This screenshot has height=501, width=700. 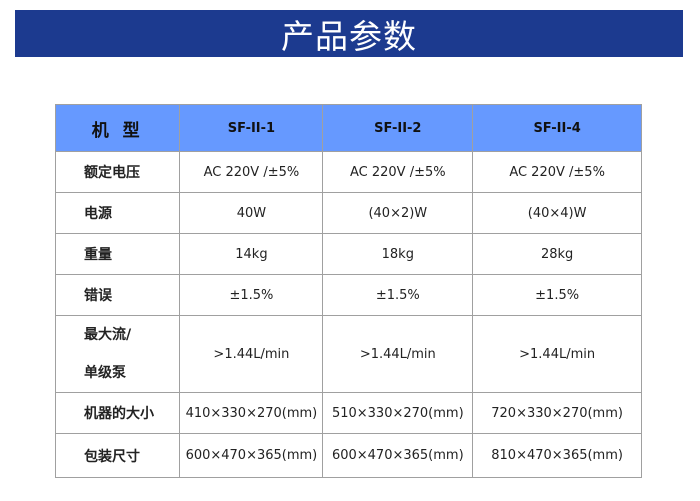 I want to click on row-label-line2: 单级泵, so click(x=105, y=373).